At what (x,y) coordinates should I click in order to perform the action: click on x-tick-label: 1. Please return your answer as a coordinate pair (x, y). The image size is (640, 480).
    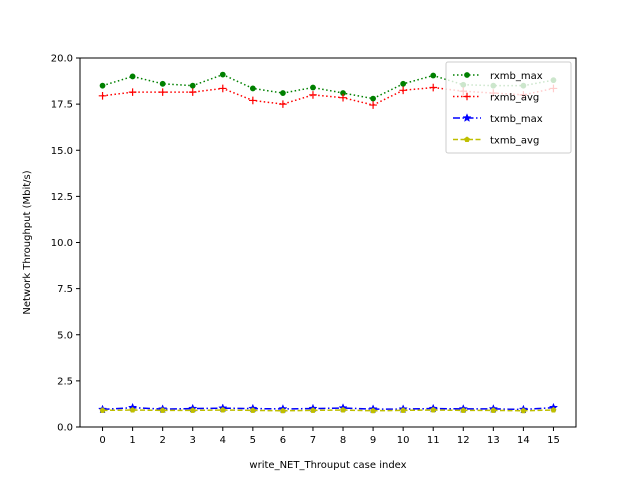
    Looking at the image, I should click on (132, 440).